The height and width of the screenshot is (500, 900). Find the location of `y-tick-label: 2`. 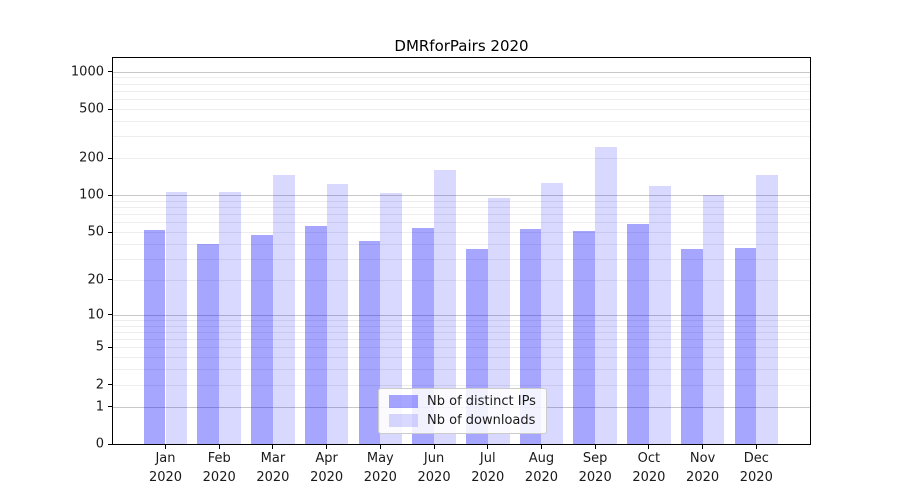

y-tick-label: 2 is located at coordinates (99, 385).